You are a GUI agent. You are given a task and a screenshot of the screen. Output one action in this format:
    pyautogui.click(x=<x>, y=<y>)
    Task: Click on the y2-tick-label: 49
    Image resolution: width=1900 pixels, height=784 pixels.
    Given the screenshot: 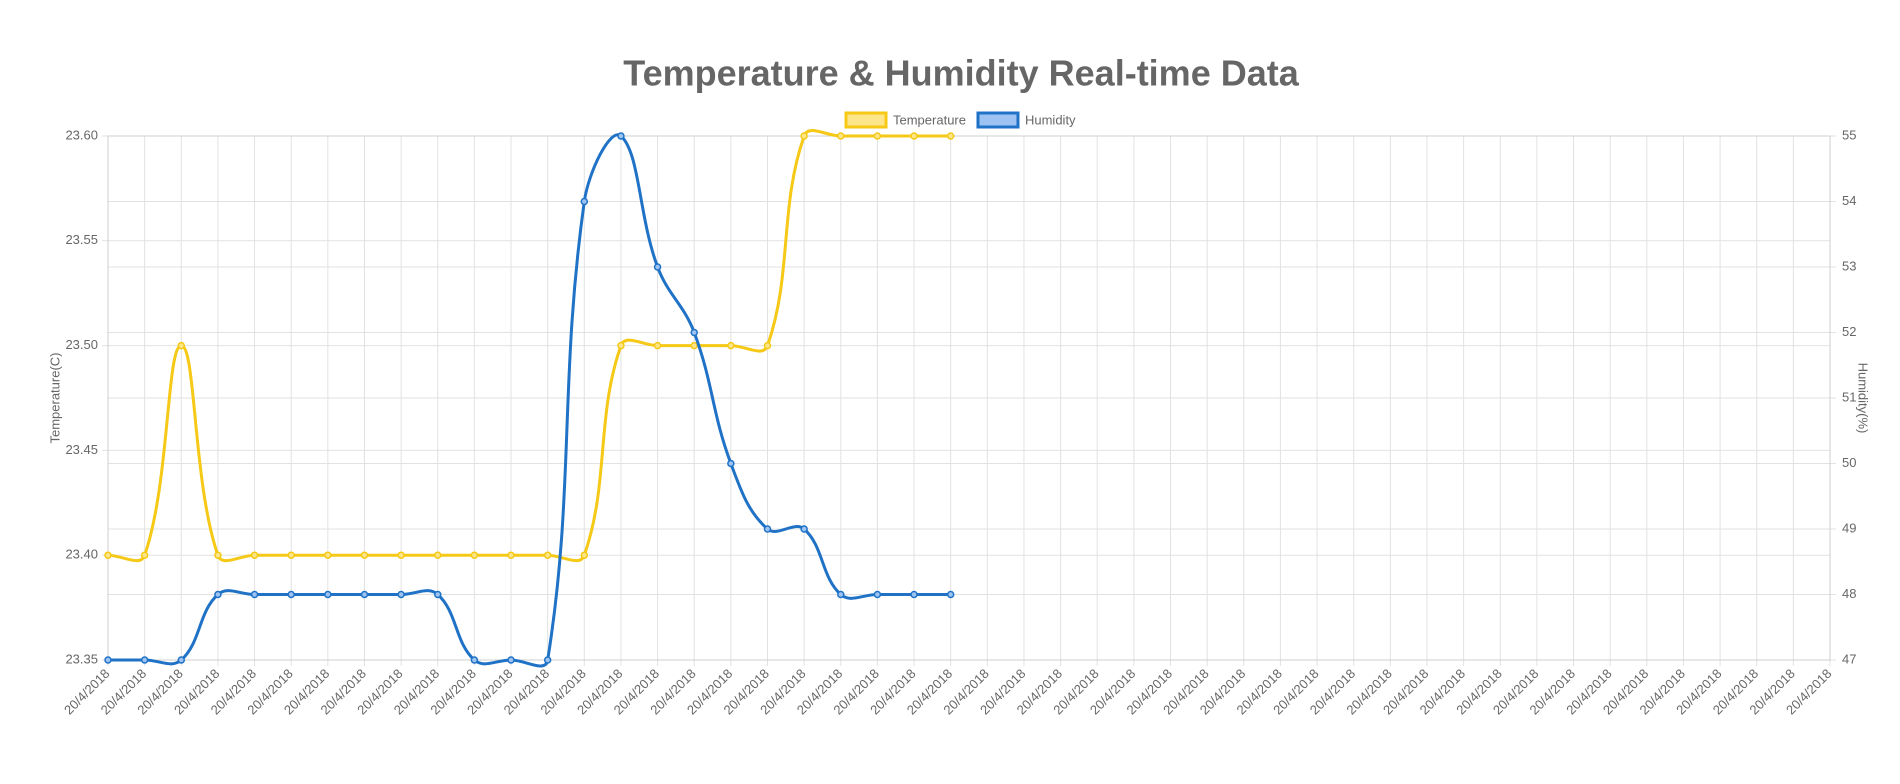 What is the action you would take?
    pyautogui.click(x=1849, y=527)
    